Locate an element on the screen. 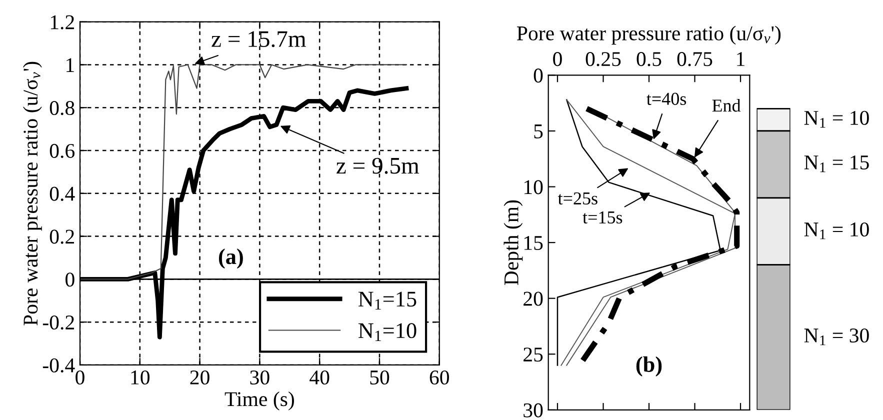 The height and width of the screenshot is (420, 883). y-tick-label: 0.6 is located at coordinates (62, 151).